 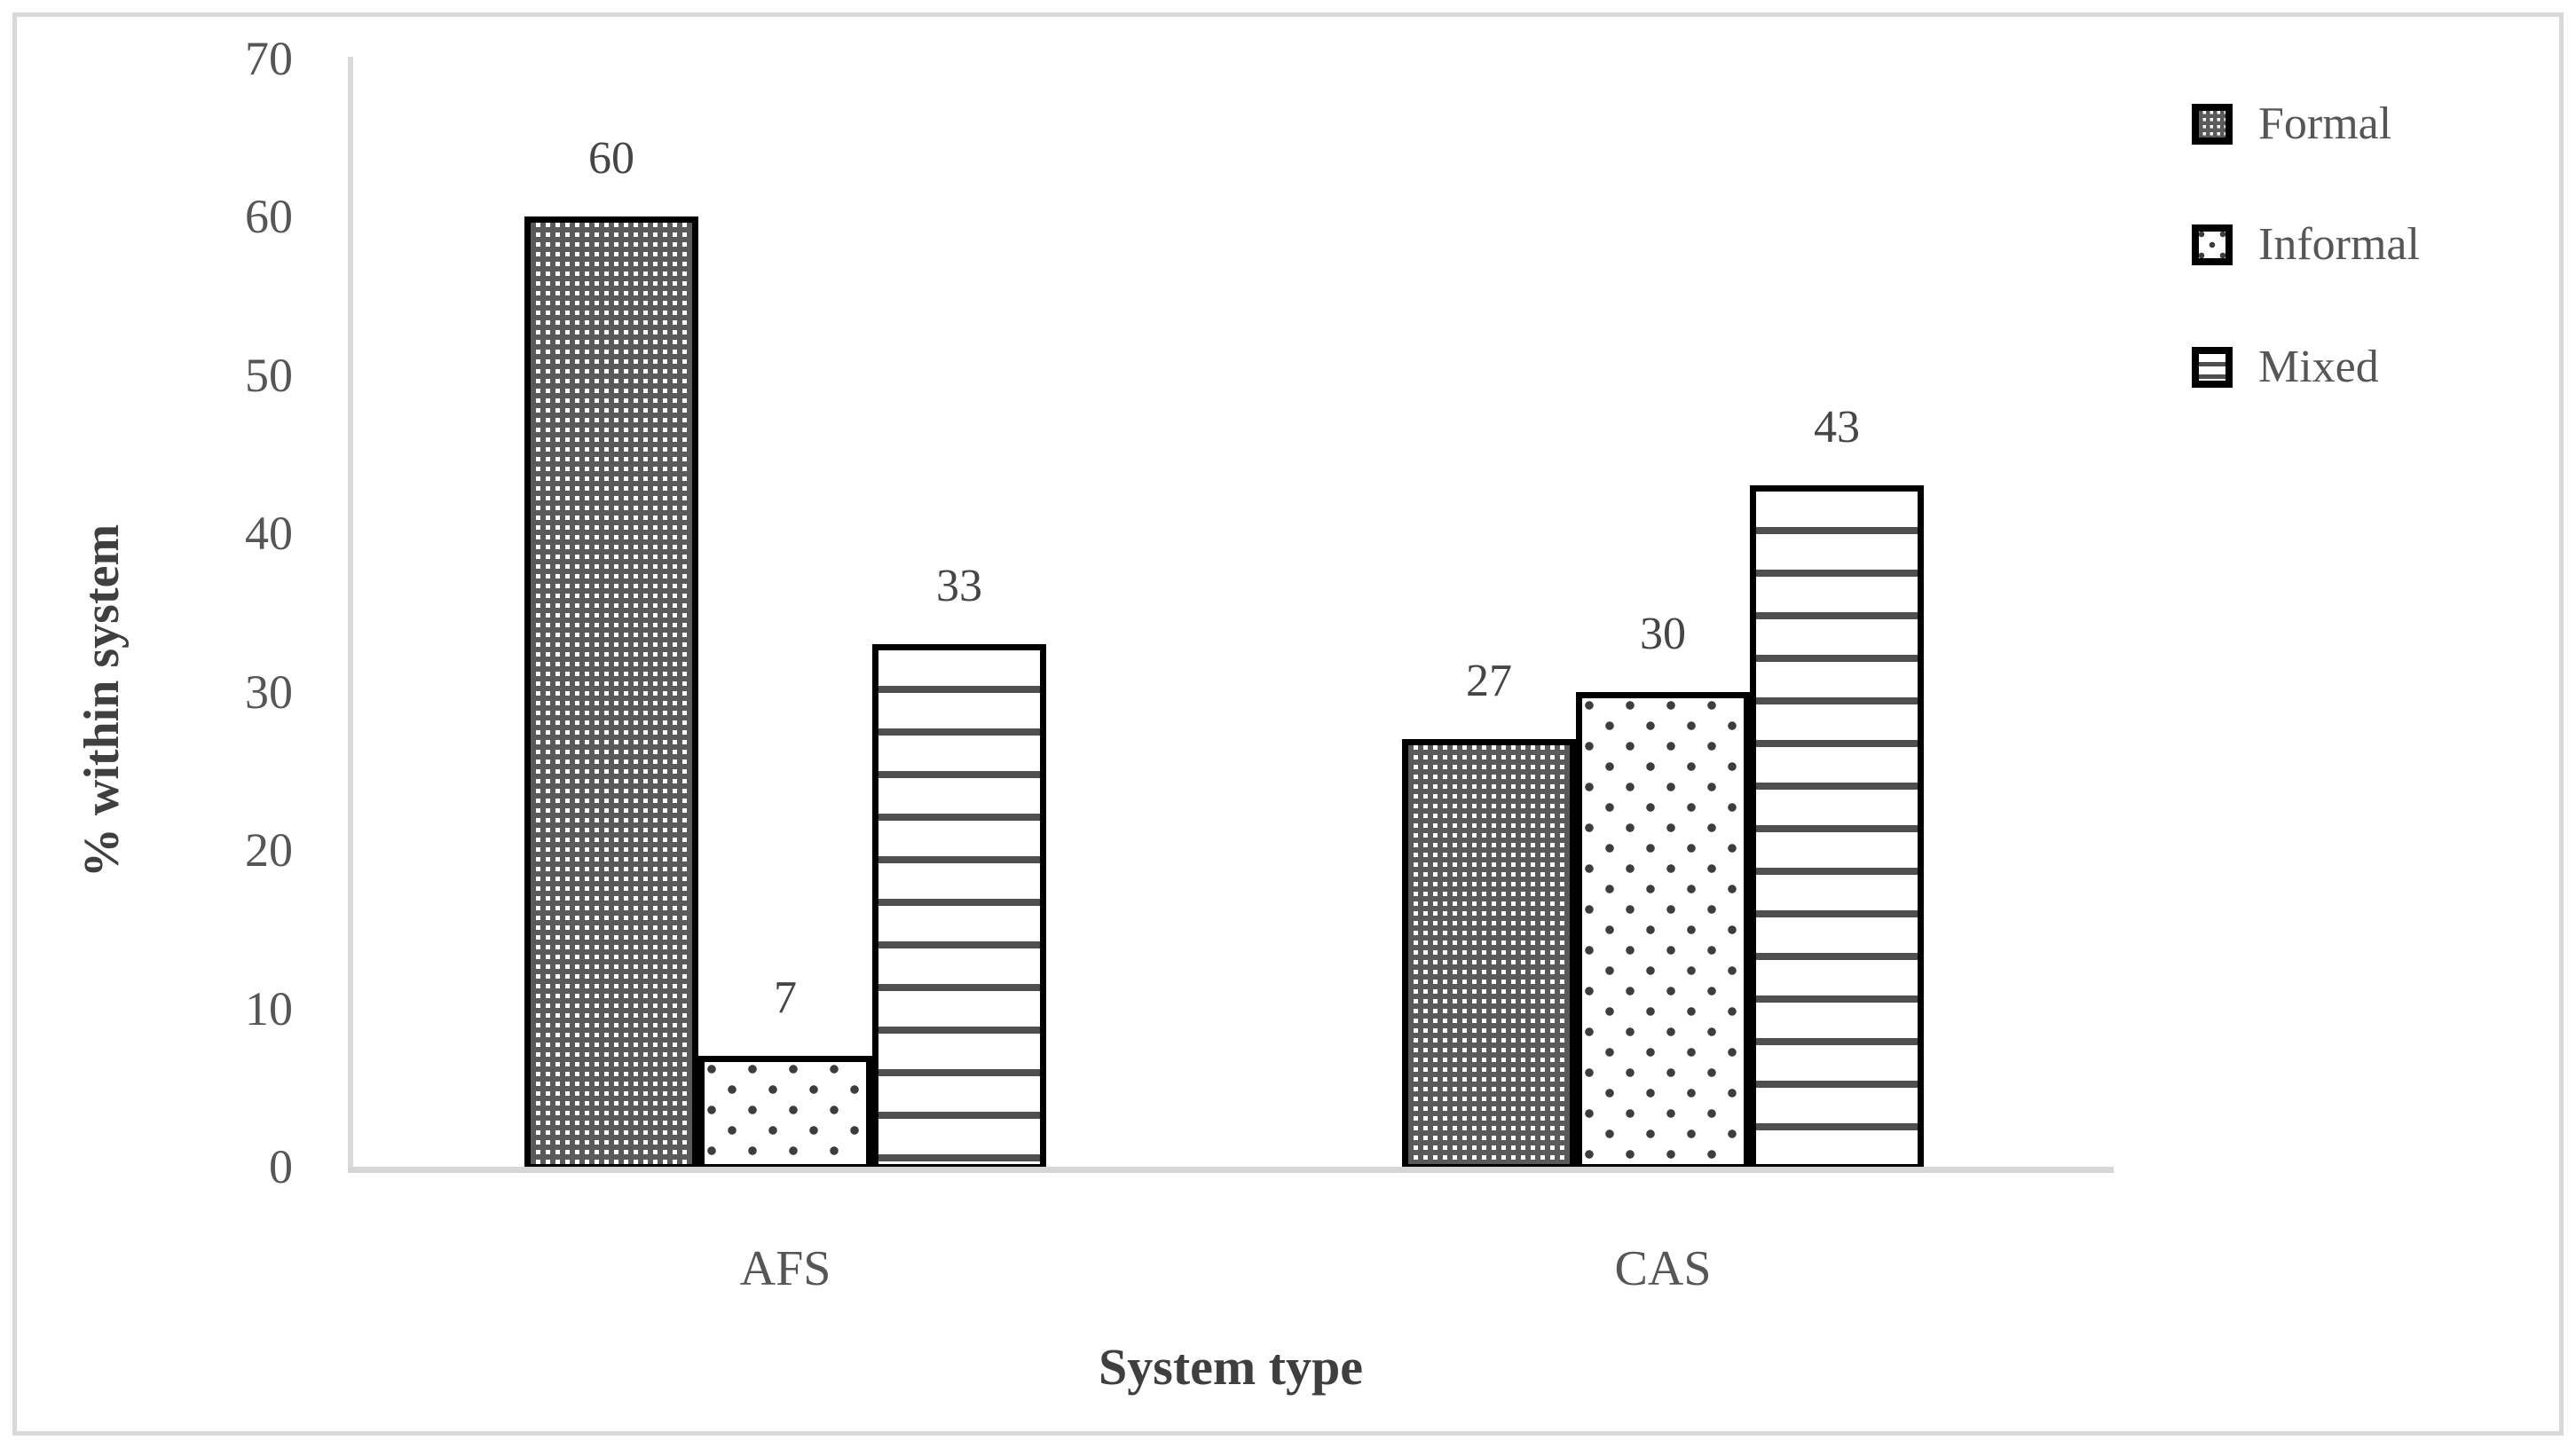 I want to click on bar-value-label-cas-mixed: 43, so click(x=1837, y=427).